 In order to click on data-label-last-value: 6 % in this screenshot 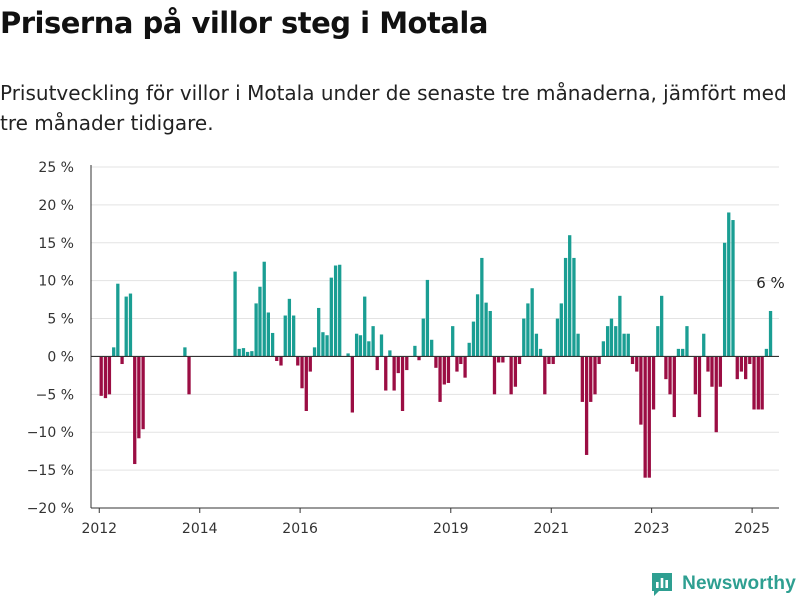, I will do `click(770, 283)`.